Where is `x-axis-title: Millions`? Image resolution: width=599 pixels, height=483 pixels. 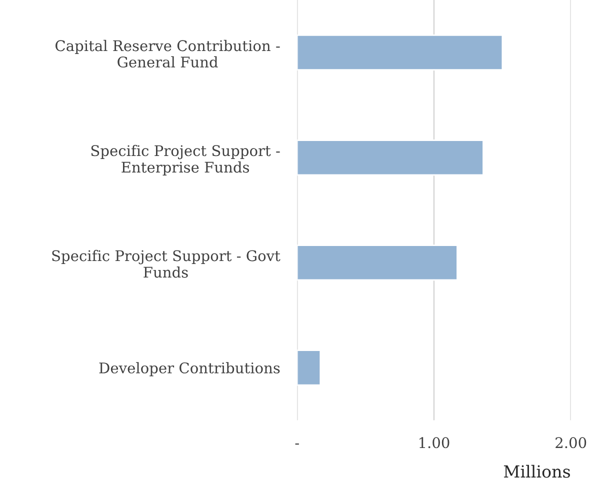 x-axis-title: Millions is located at coordinates (537, 471).